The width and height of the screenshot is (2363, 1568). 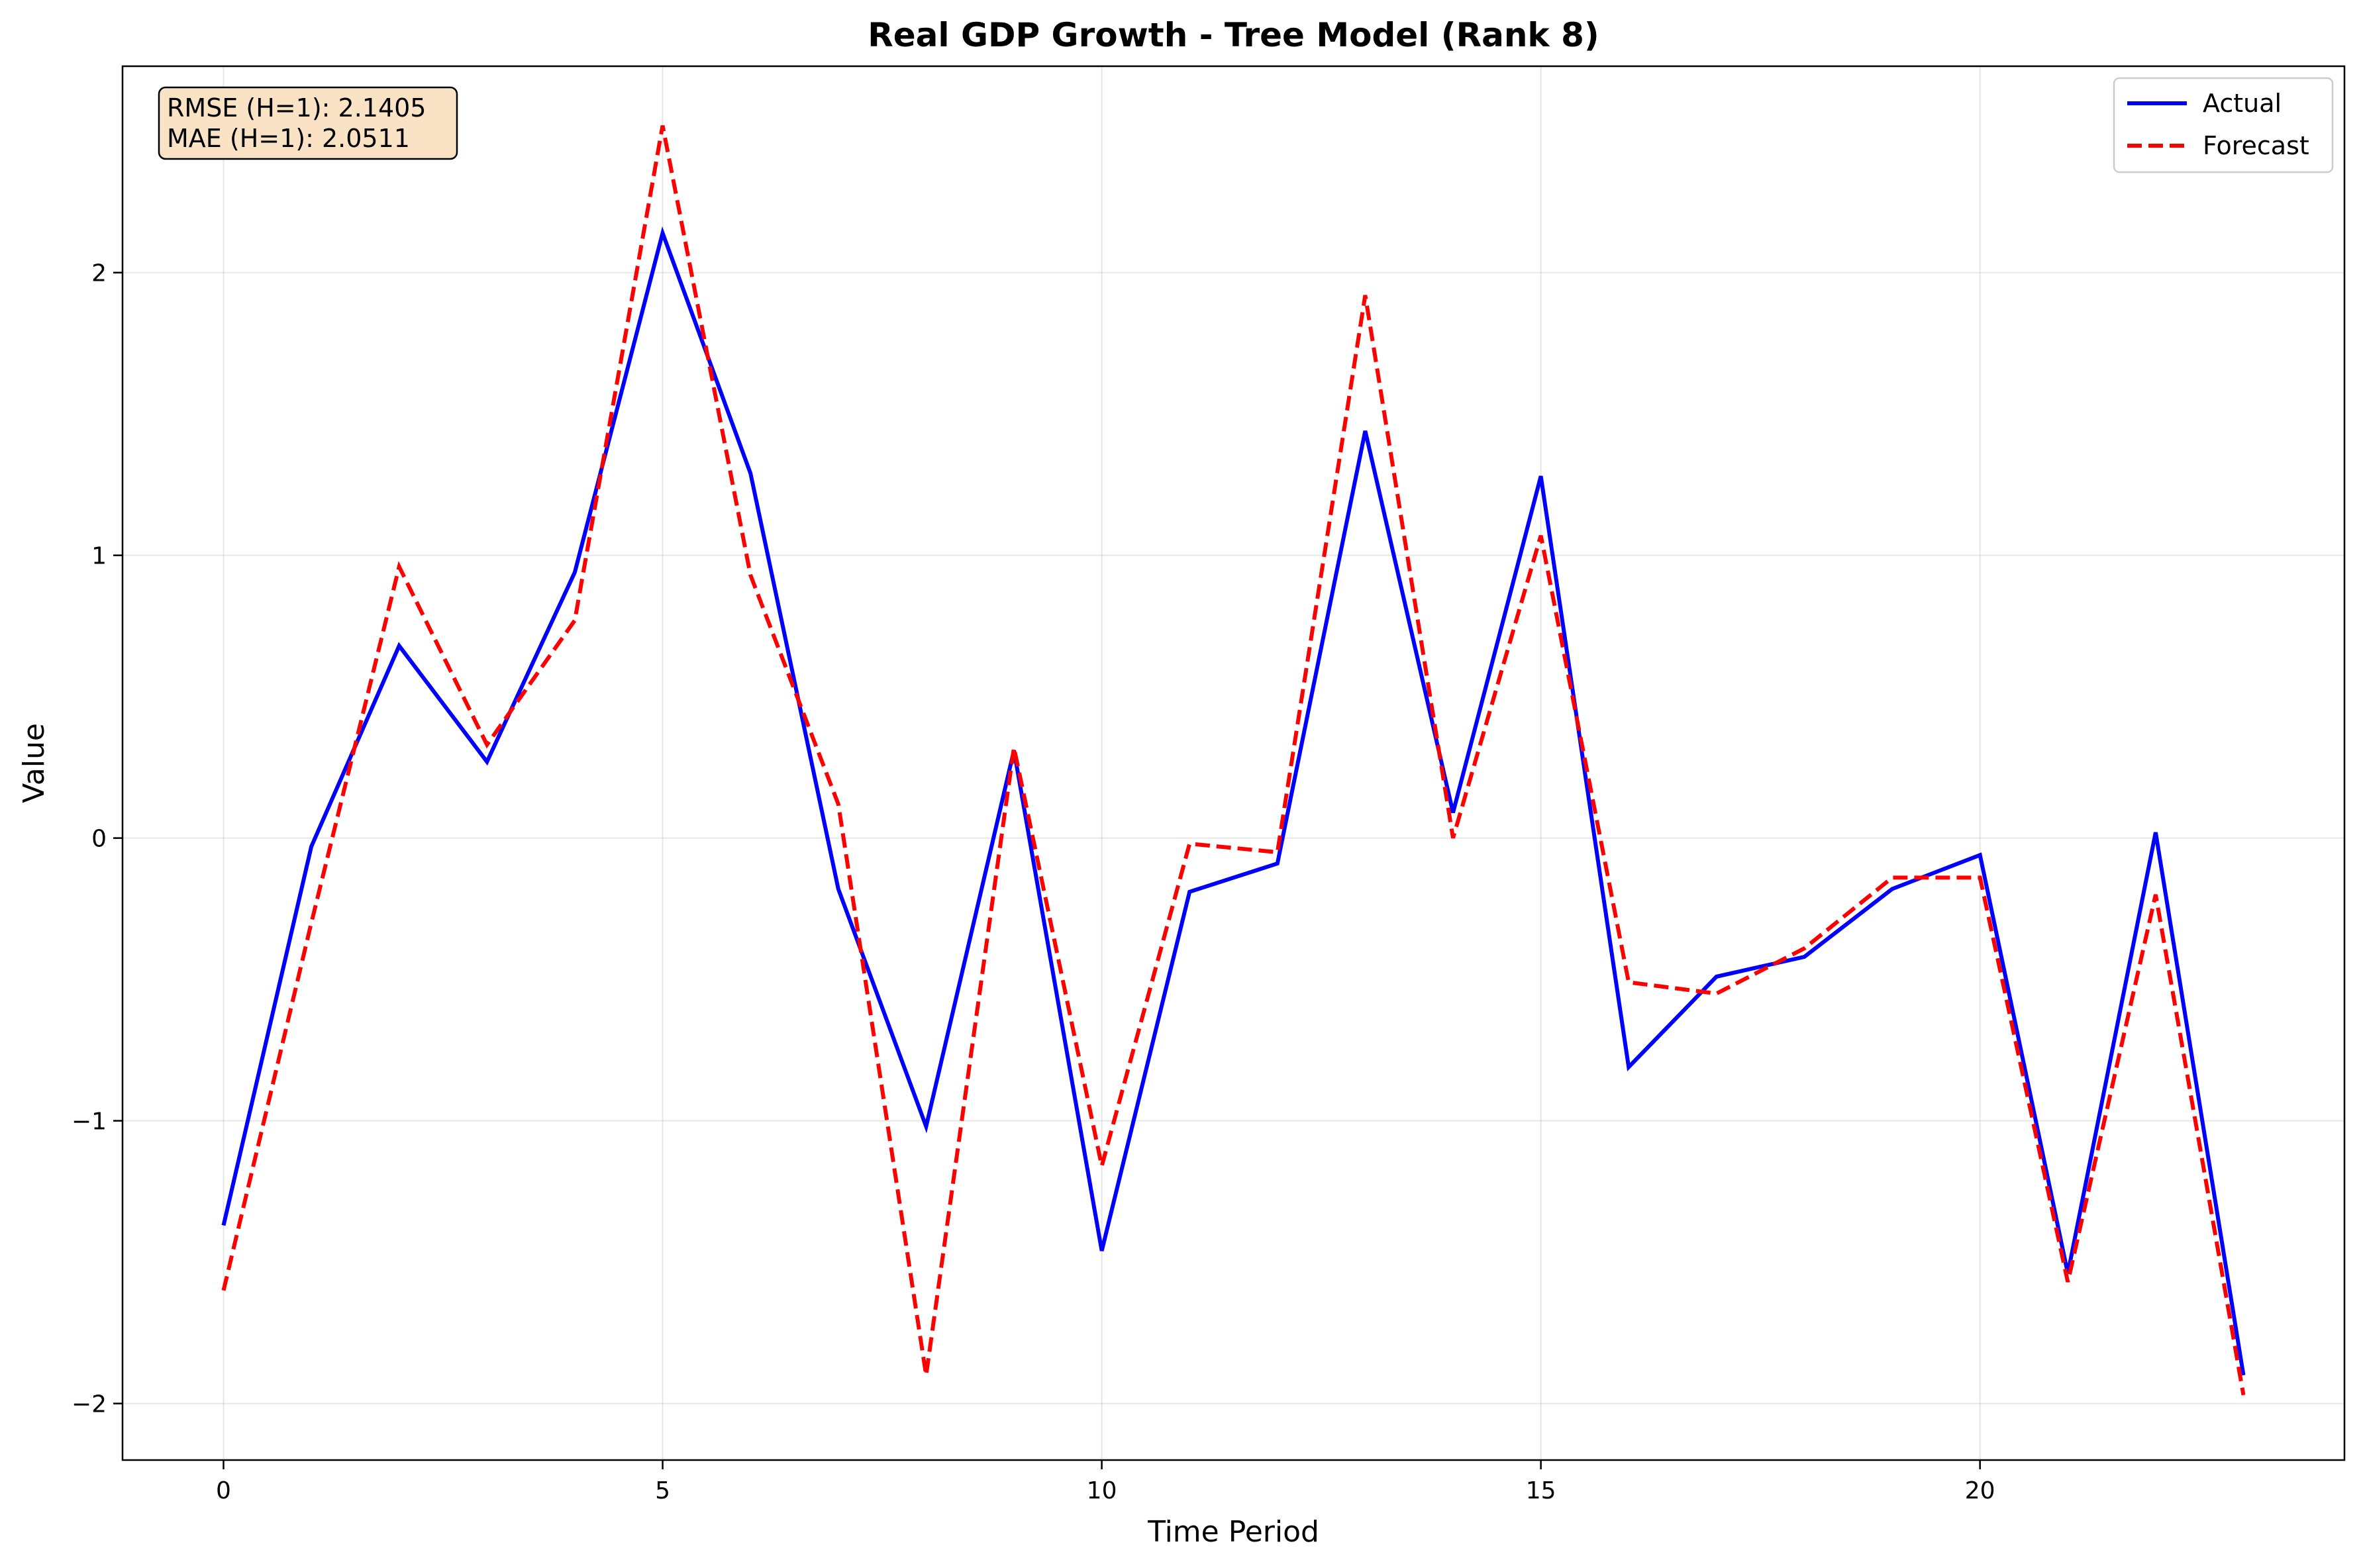 What do you see at coordinates (224, 1490) in the screenshot?
I see `x-tick-label: 0` at bounding box center [224, 1490].